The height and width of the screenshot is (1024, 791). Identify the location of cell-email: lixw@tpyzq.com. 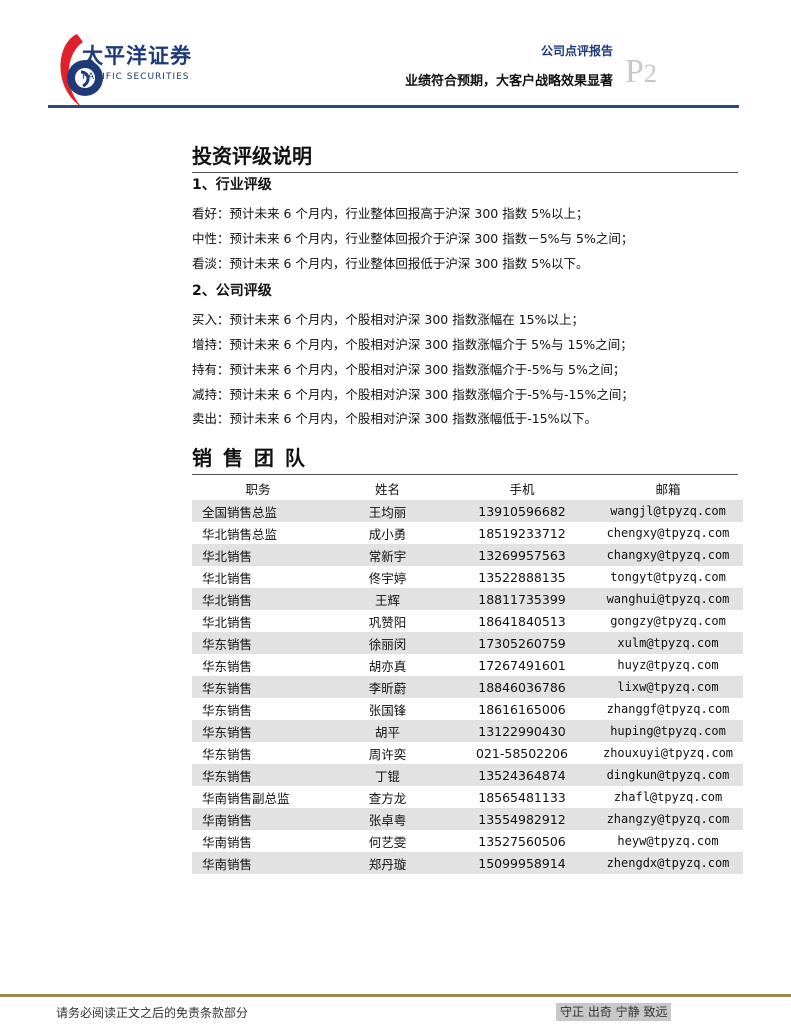
(668, 687).